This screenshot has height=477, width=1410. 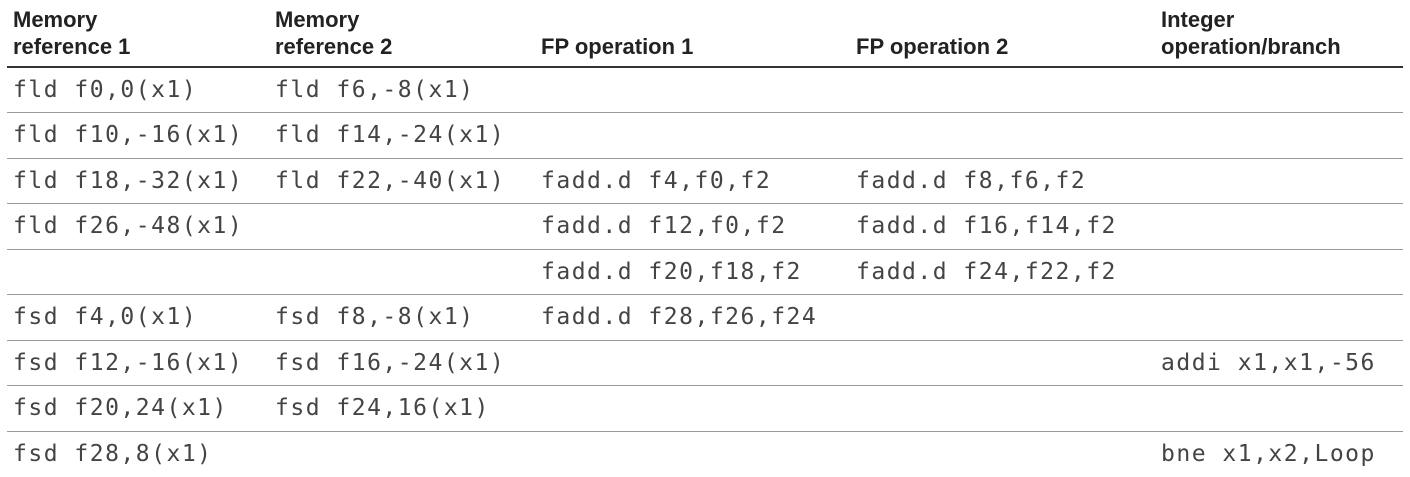 I want to click on table-cell: fld f6,-8(x1), so click(x=402, y=90).